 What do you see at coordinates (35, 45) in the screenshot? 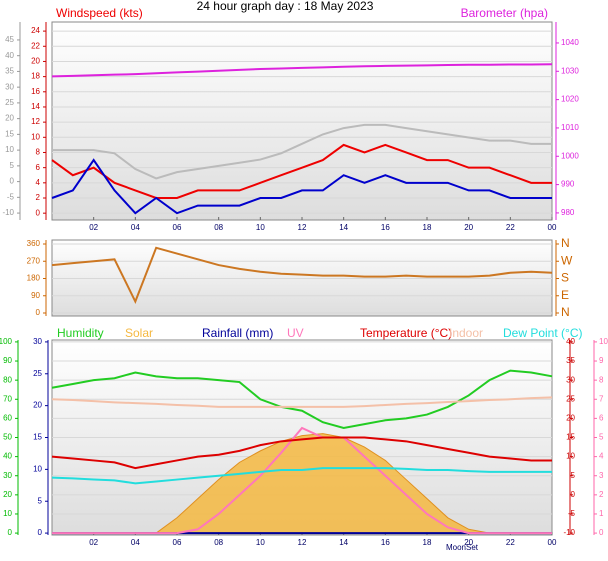
I see `y-tick-label: 22` at bounding box center [35, 45].